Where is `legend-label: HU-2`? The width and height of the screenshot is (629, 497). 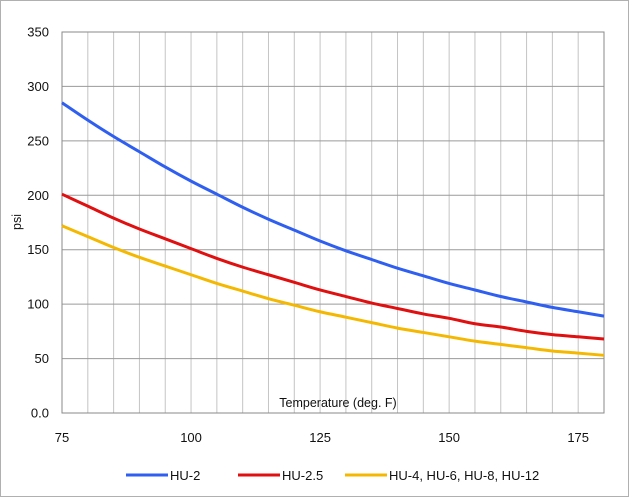
legend-label: HU-2 is located at coordinates (185, 475).